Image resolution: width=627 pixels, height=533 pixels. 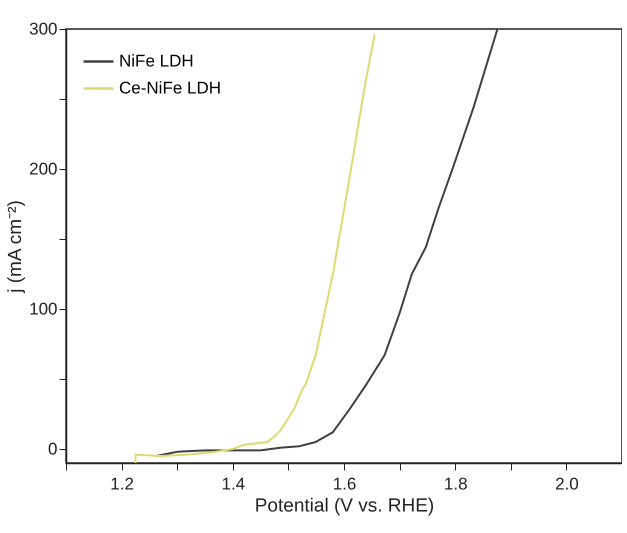 I want to click on x-tick-label: 1.4, so click(x=233, y=484).